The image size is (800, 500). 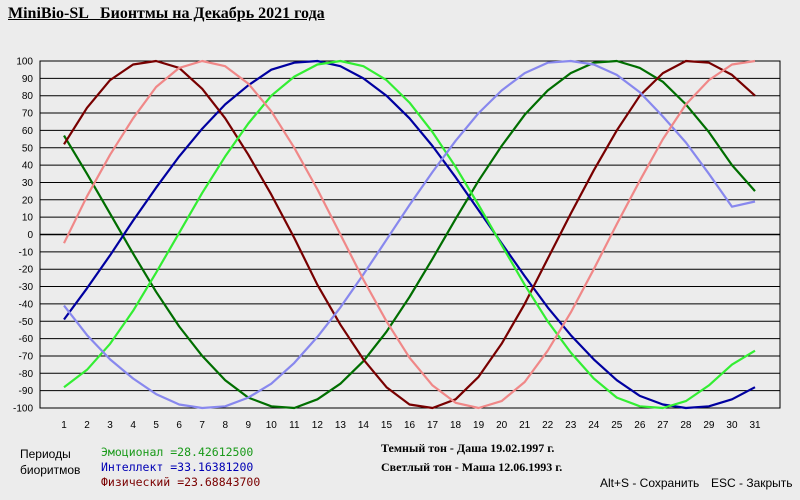 I want to click on close-hint: ESC - Закрыть, so click(x=752, y=483).